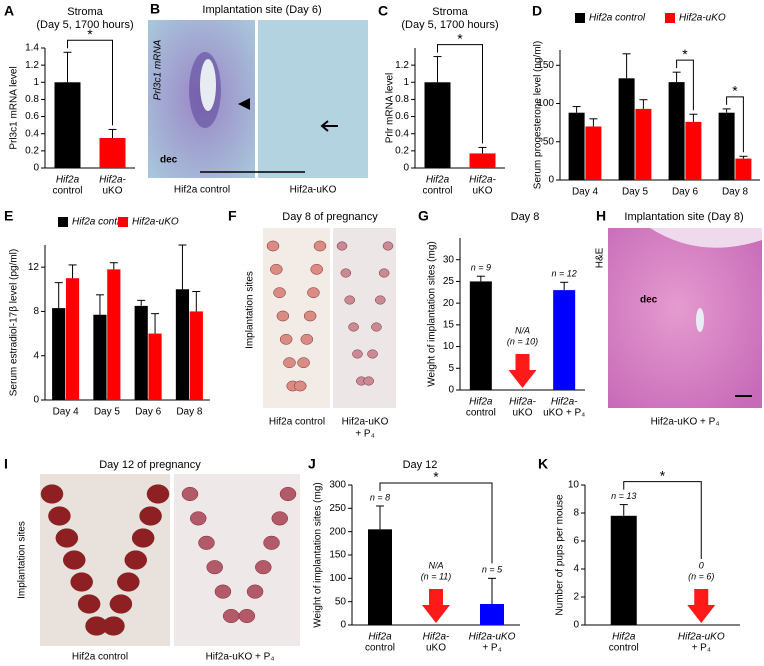  What do you see at coordinates (564, 274) in the screenshot?
I see `annotation: n = 12` at bounding box center [564, 274].